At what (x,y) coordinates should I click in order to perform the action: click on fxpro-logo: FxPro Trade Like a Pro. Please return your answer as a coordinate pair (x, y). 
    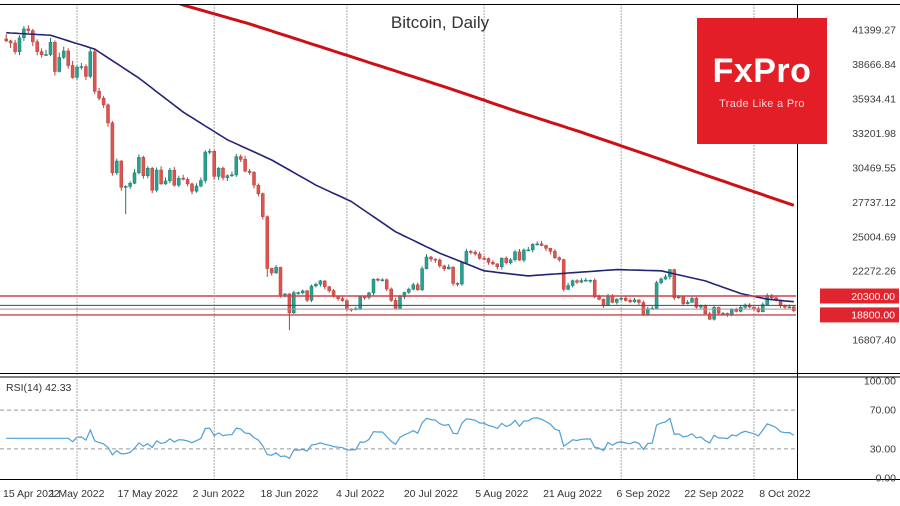
    Looking at the image, I should click on (762, 81).